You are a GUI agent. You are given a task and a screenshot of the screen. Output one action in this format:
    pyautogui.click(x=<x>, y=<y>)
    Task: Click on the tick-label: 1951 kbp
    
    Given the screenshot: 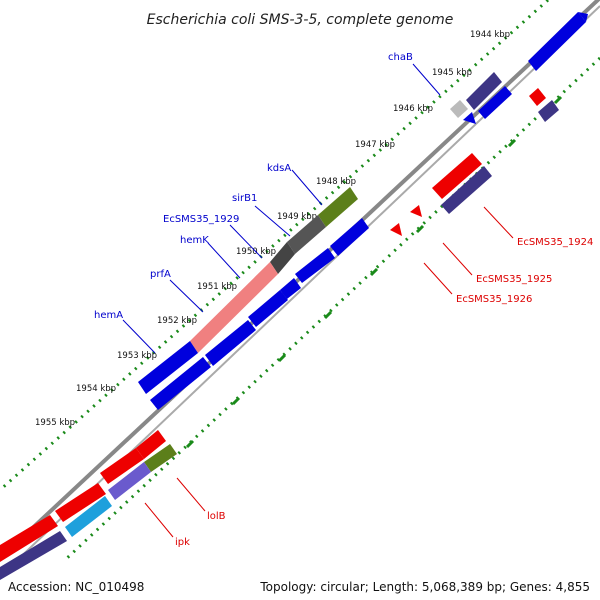 What is the action you would take?
    pyautogui.click(x=217, y=287)
    